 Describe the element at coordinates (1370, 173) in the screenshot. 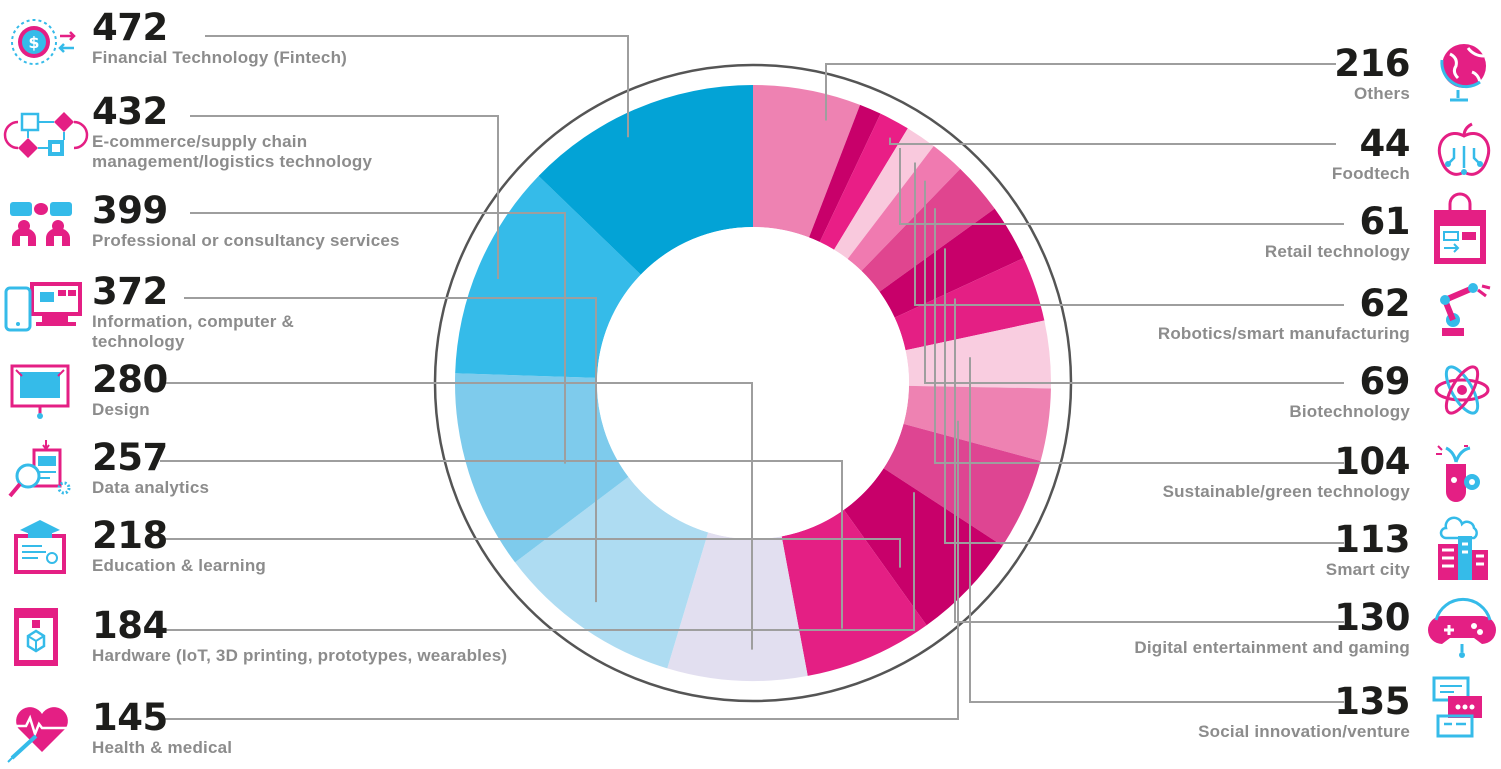

I see `category-label: Foodtech` at that location.